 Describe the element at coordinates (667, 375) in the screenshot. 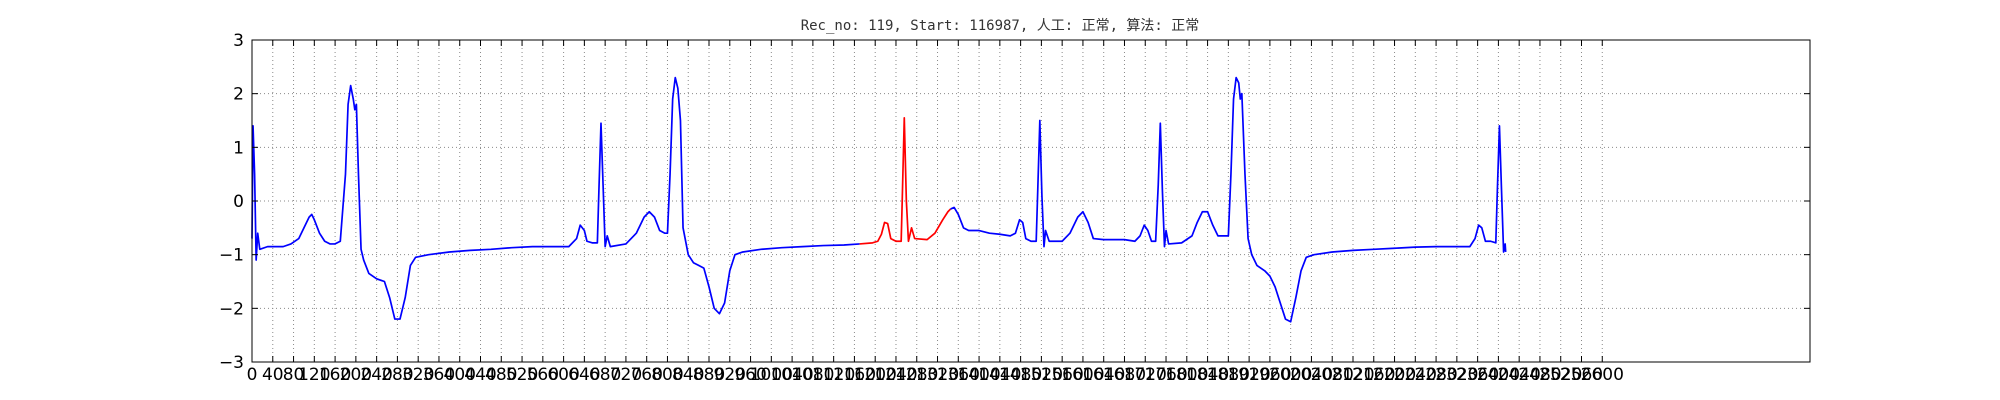

I see `x-tick-label: 800` at that location.